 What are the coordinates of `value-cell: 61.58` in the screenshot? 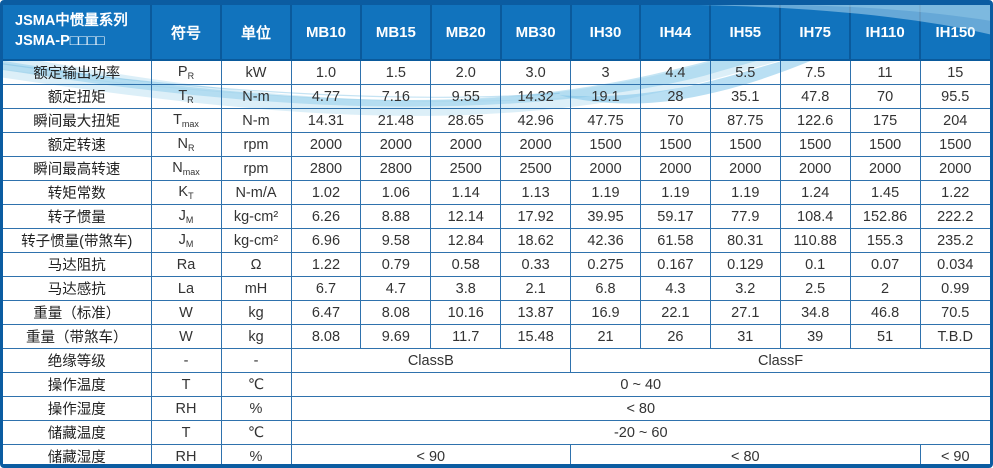 It's located at (675, 240).